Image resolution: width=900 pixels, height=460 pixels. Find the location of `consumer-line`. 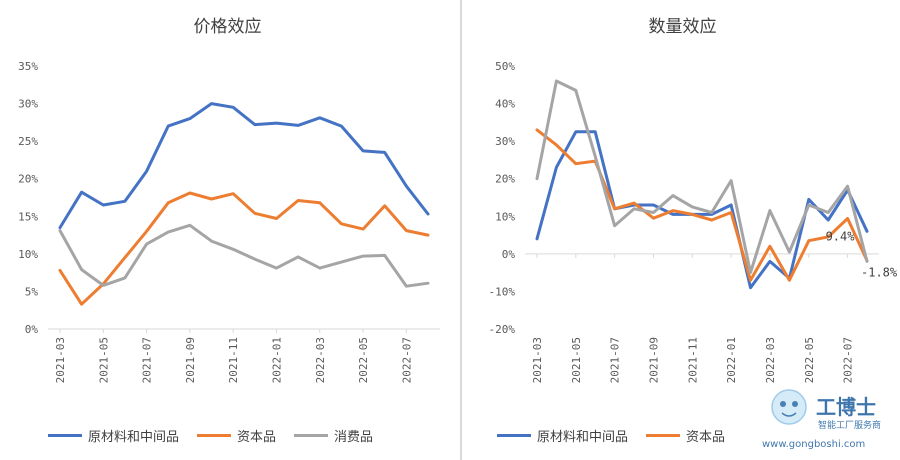

consumer-line is located at coordinates (244, 255).